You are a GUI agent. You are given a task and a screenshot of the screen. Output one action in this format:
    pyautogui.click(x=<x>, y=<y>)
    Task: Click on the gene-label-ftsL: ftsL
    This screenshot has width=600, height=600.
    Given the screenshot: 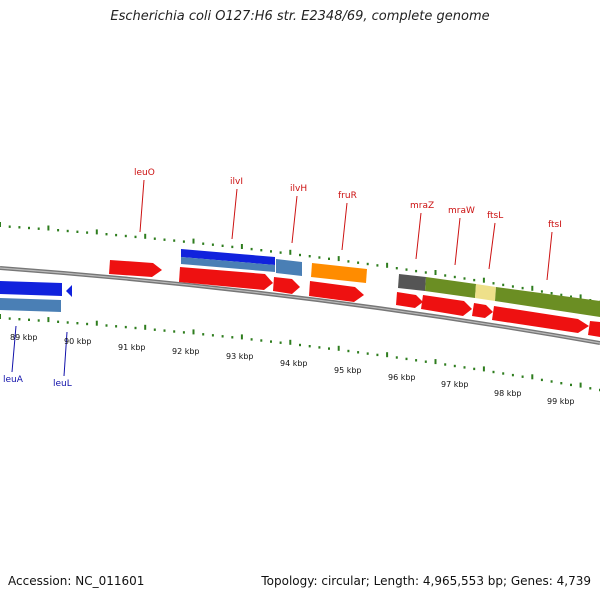 What is the action you would take?
    pyautogui.click(x=495, y=216)
    